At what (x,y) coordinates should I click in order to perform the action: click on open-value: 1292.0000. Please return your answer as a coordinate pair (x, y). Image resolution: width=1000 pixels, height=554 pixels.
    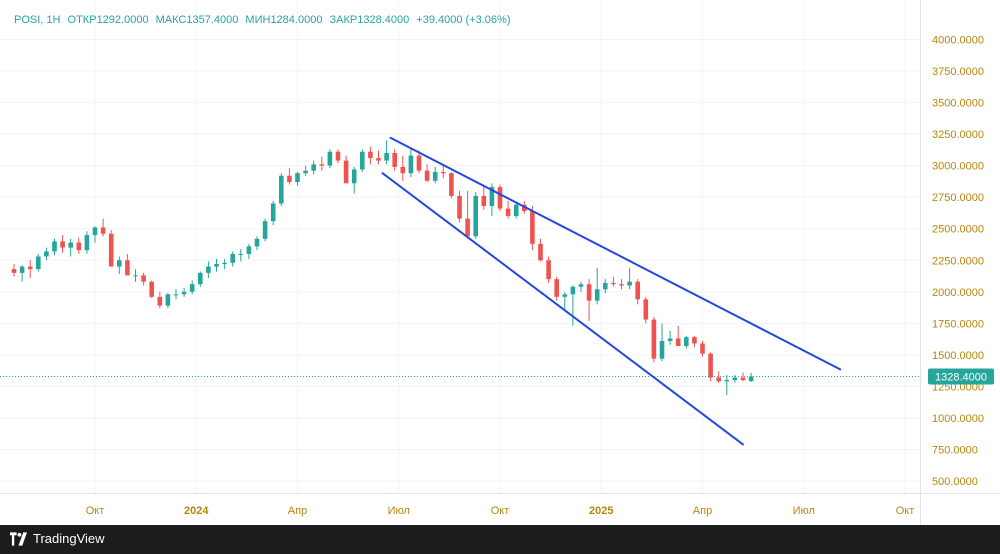
    Looking at the image, I should click on (122, 20).